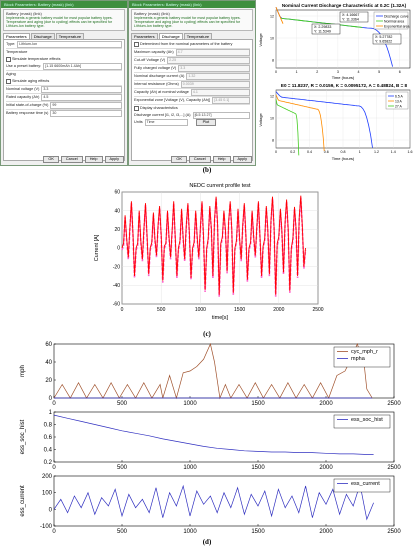 This screenshot has width=414, height=550. Describe the element at coordinates (317, 310) in the screenshot. I see `nedc-x-tick-label: 2500` at that location.